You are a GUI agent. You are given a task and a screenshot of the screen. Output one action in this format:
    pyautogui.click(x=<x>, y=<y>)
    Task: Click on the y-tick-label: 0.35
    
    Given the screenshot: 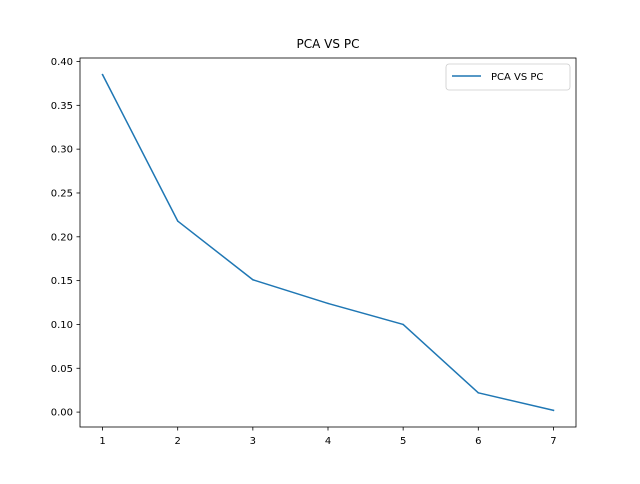 What is the action you would take?
    pyautogui.click(x=62, y=106)
    